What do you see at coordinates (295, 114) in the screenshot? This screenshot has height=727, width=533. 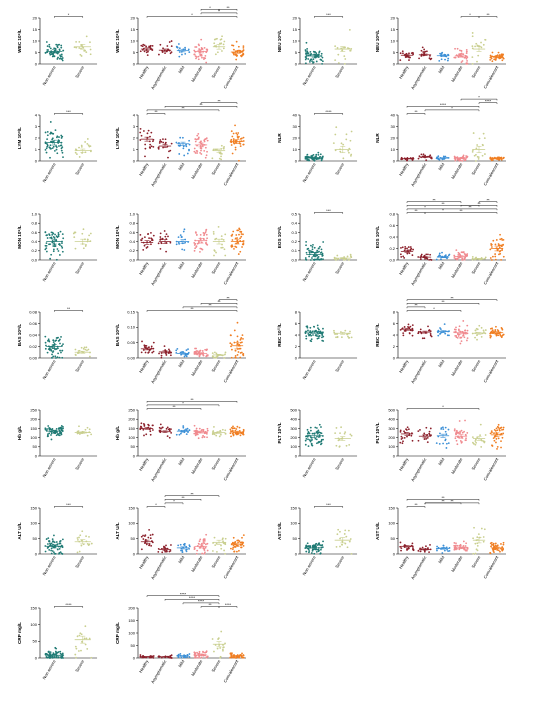 I see `y-tick-label: 40` at bounding box center [295, 114].